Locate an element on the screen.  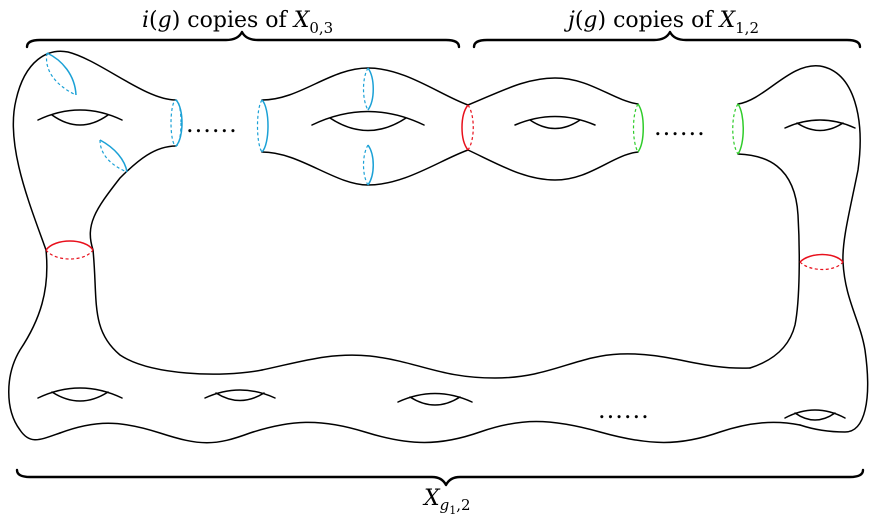
surface-middle-pants-bottom is located at coordinates (365, 167).